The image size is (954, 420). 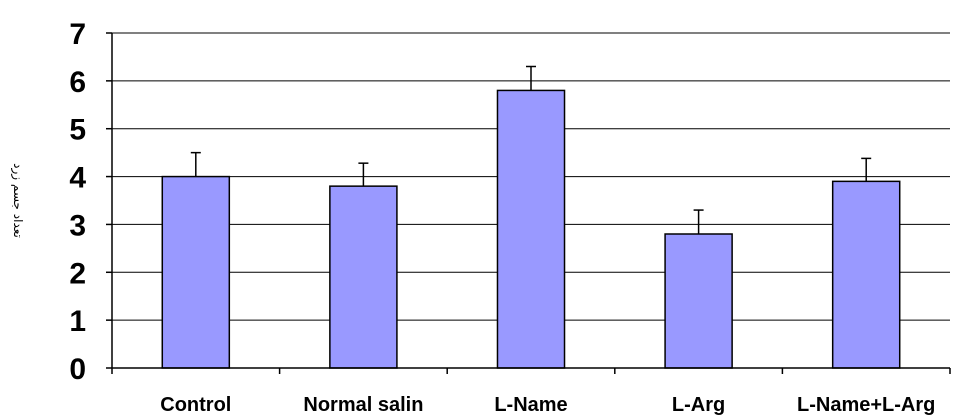 What do you see at coordinates (77, 225) in the screenshot?
I see `y-tick-label: 3` at bounding box center [77, 225].